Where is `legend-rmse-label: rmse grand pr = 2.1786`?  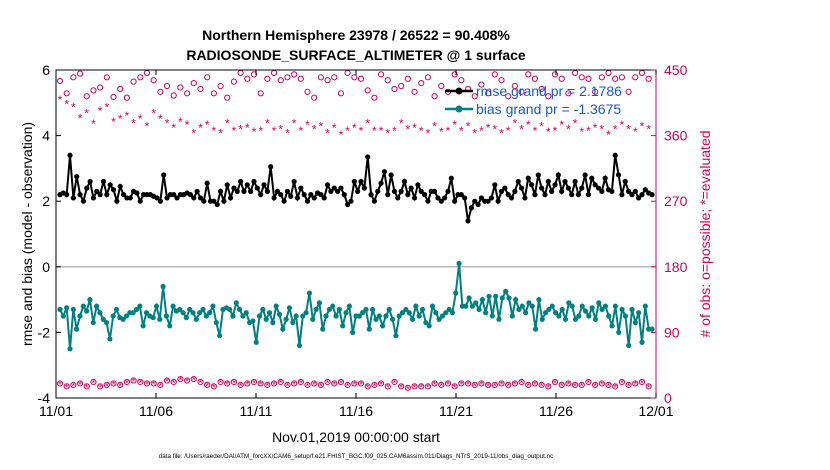
legend-rmse-label: rmse grand pr = 2.1786 is located at coordinates (549, 91).